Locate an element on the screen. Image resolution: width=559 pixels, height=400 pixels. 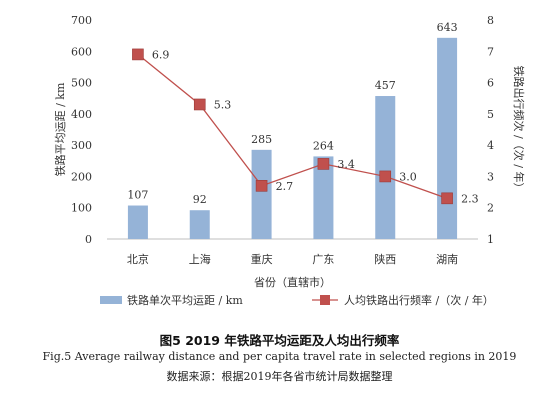
bar-value-label: 643 is located at coordinates (447, 27).